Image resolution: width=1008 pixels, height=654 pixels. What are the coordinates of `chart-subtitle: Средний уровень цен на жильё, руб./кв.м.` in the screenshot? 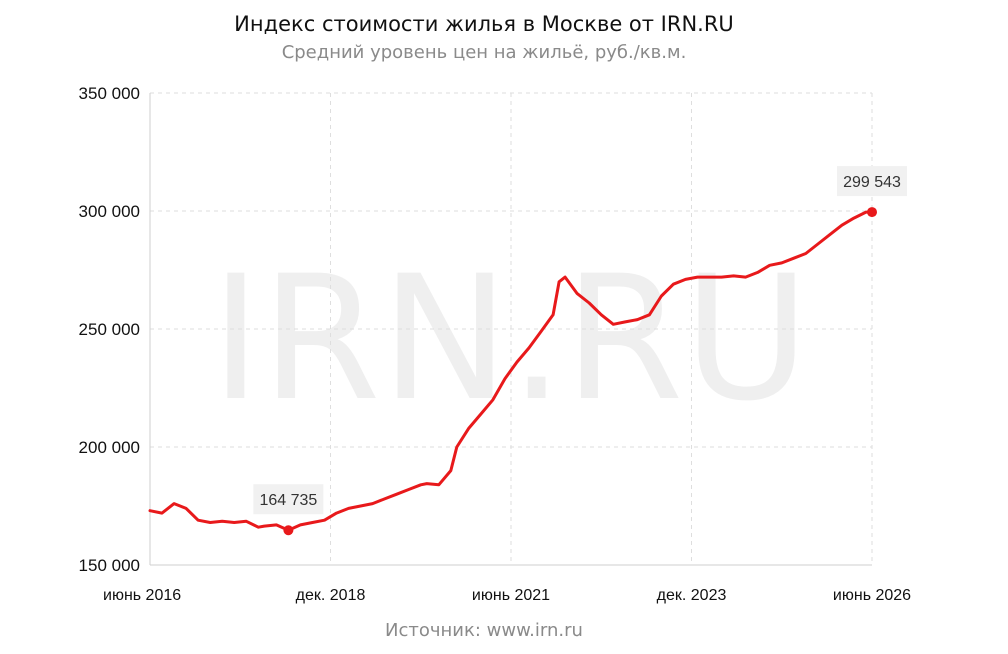 It's located at (484, 52).